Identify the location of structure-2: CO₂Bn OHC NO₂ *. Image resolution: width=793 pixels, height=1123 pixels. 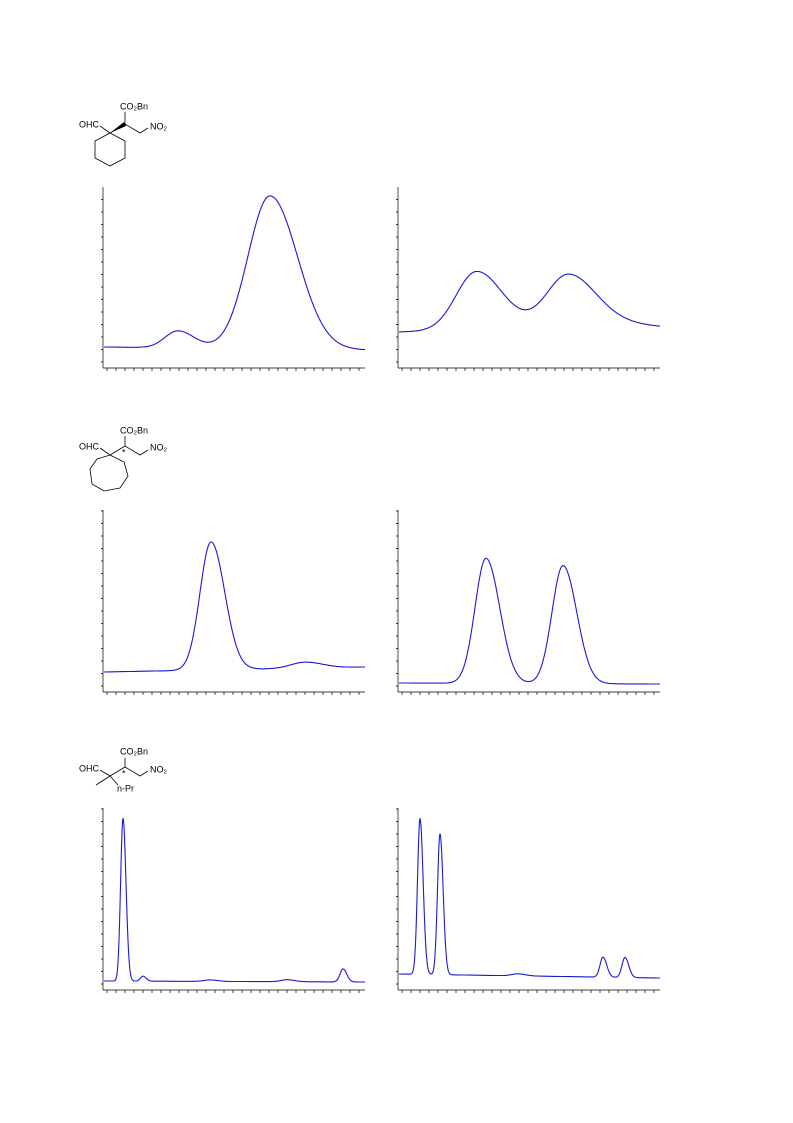
(123, 458).